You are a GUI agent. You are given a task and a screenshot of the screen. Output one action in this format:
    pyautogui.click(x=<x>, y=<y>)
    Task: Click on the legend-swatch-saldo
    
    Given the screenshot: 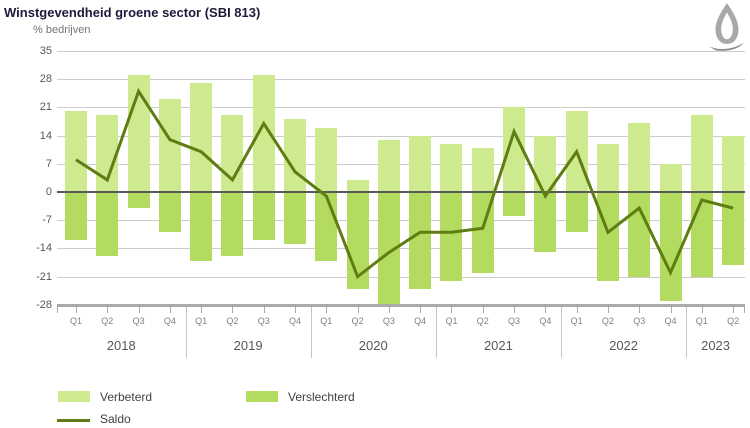 What is the action you would take?
    pyautogui.click(x=73, y=420)
    